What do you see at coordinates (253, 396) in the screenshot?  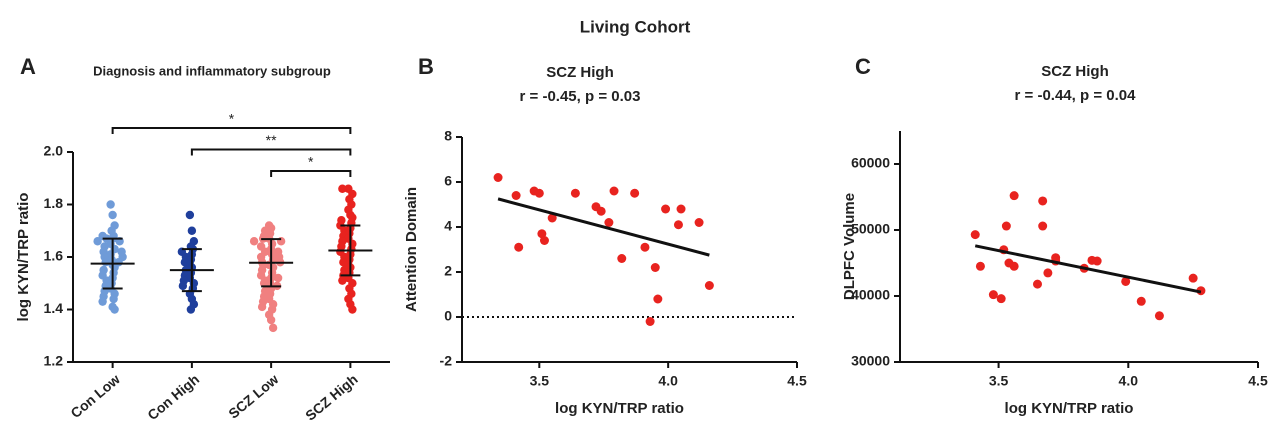 I see `x-tick-label: SCZ Low` at bounding box center [253, 396].